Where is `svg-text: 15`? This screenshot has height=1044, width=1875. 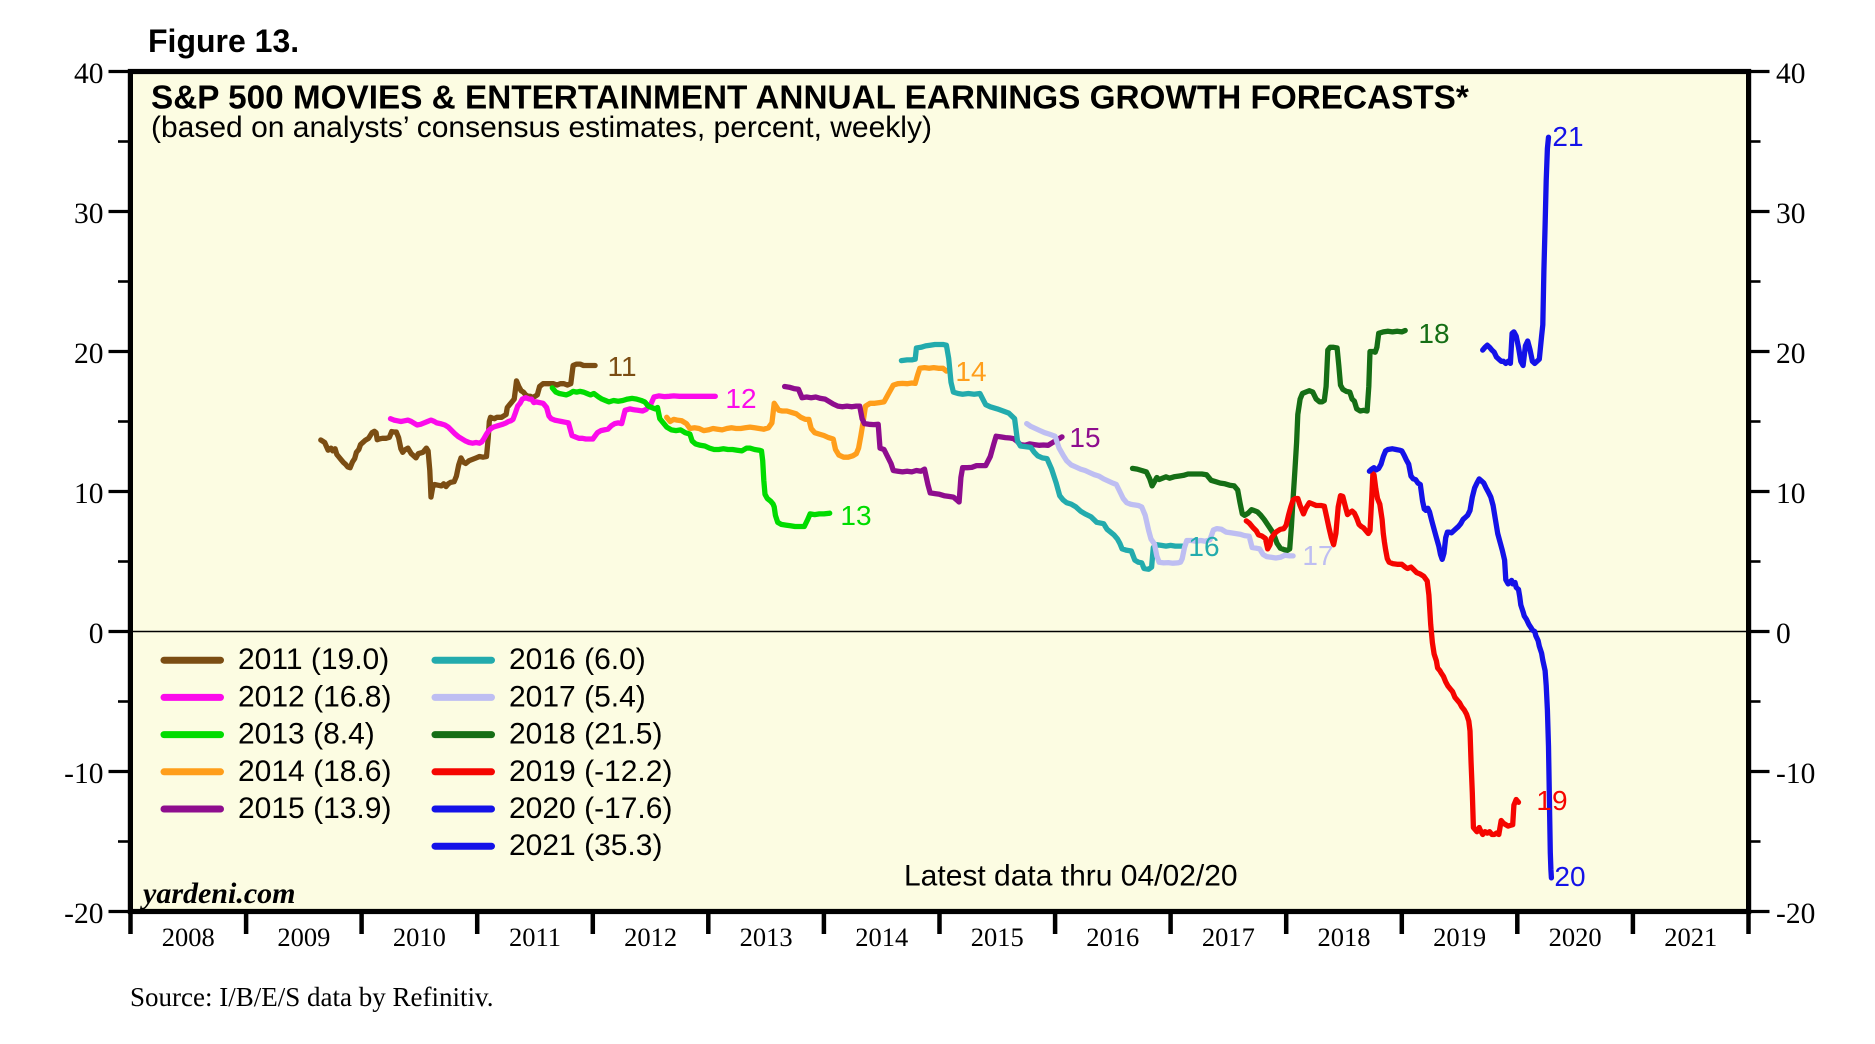 svg-text: 15 is located at coordinates (1084, 437).